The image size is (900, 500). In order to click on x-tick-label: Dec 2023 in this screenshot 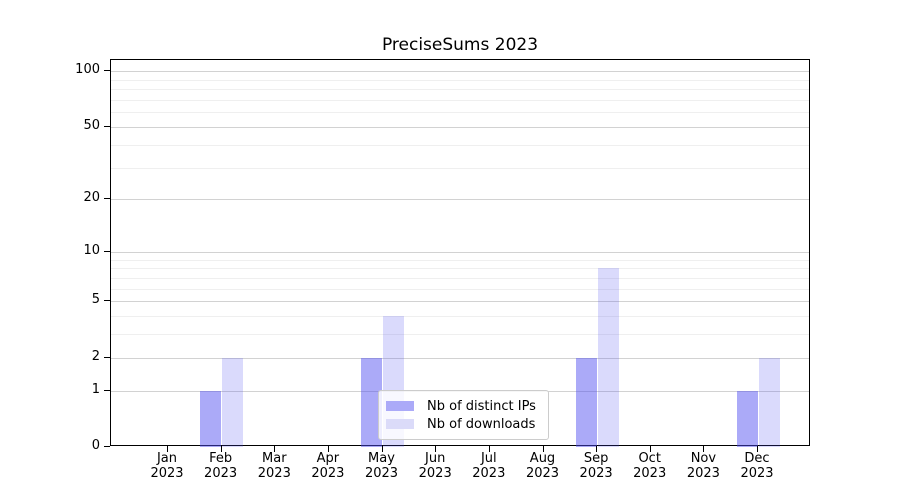, I will do `click(757, 466)`.